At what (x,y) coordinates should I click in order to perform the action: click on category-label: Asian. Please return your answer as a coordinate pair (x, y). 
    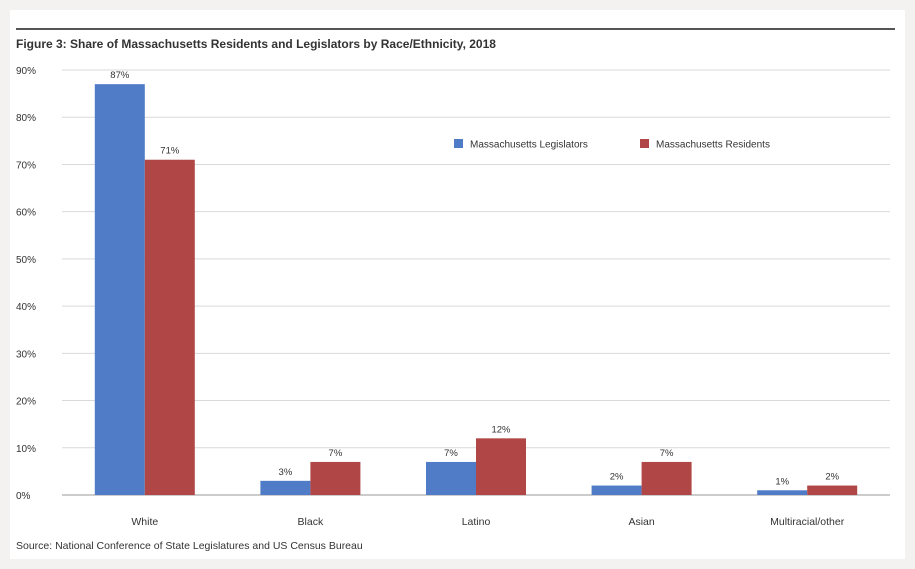
    Looking at the image, I should click on (641, 522).